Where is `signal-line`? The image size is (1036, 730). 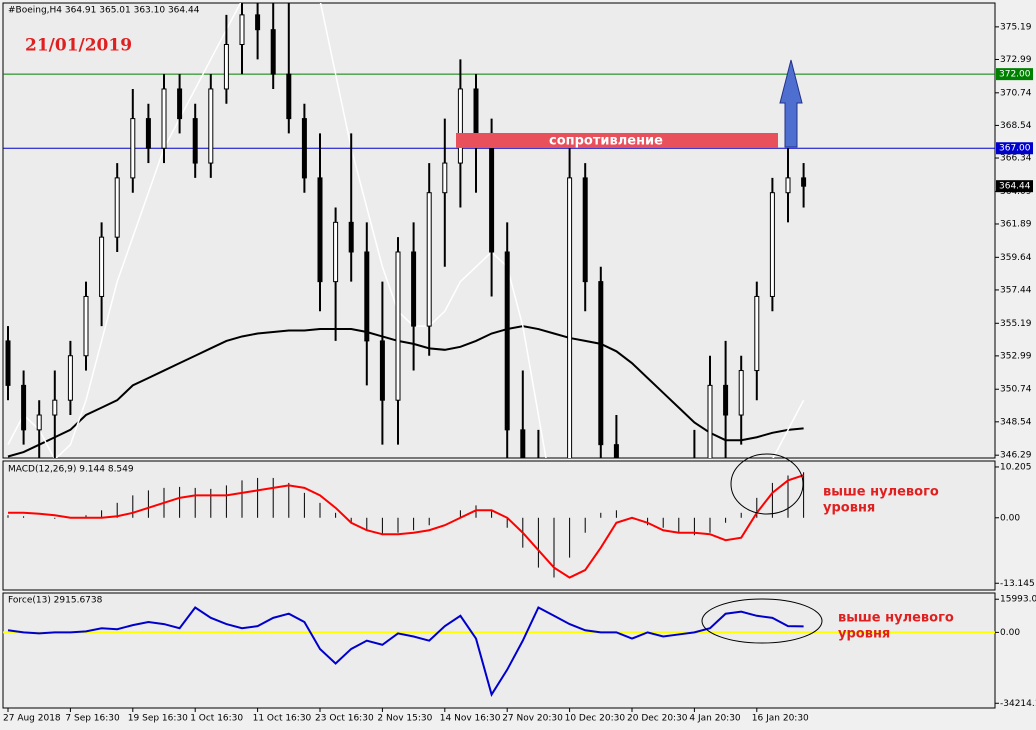
signal-line is located at coordinates (406, 526).